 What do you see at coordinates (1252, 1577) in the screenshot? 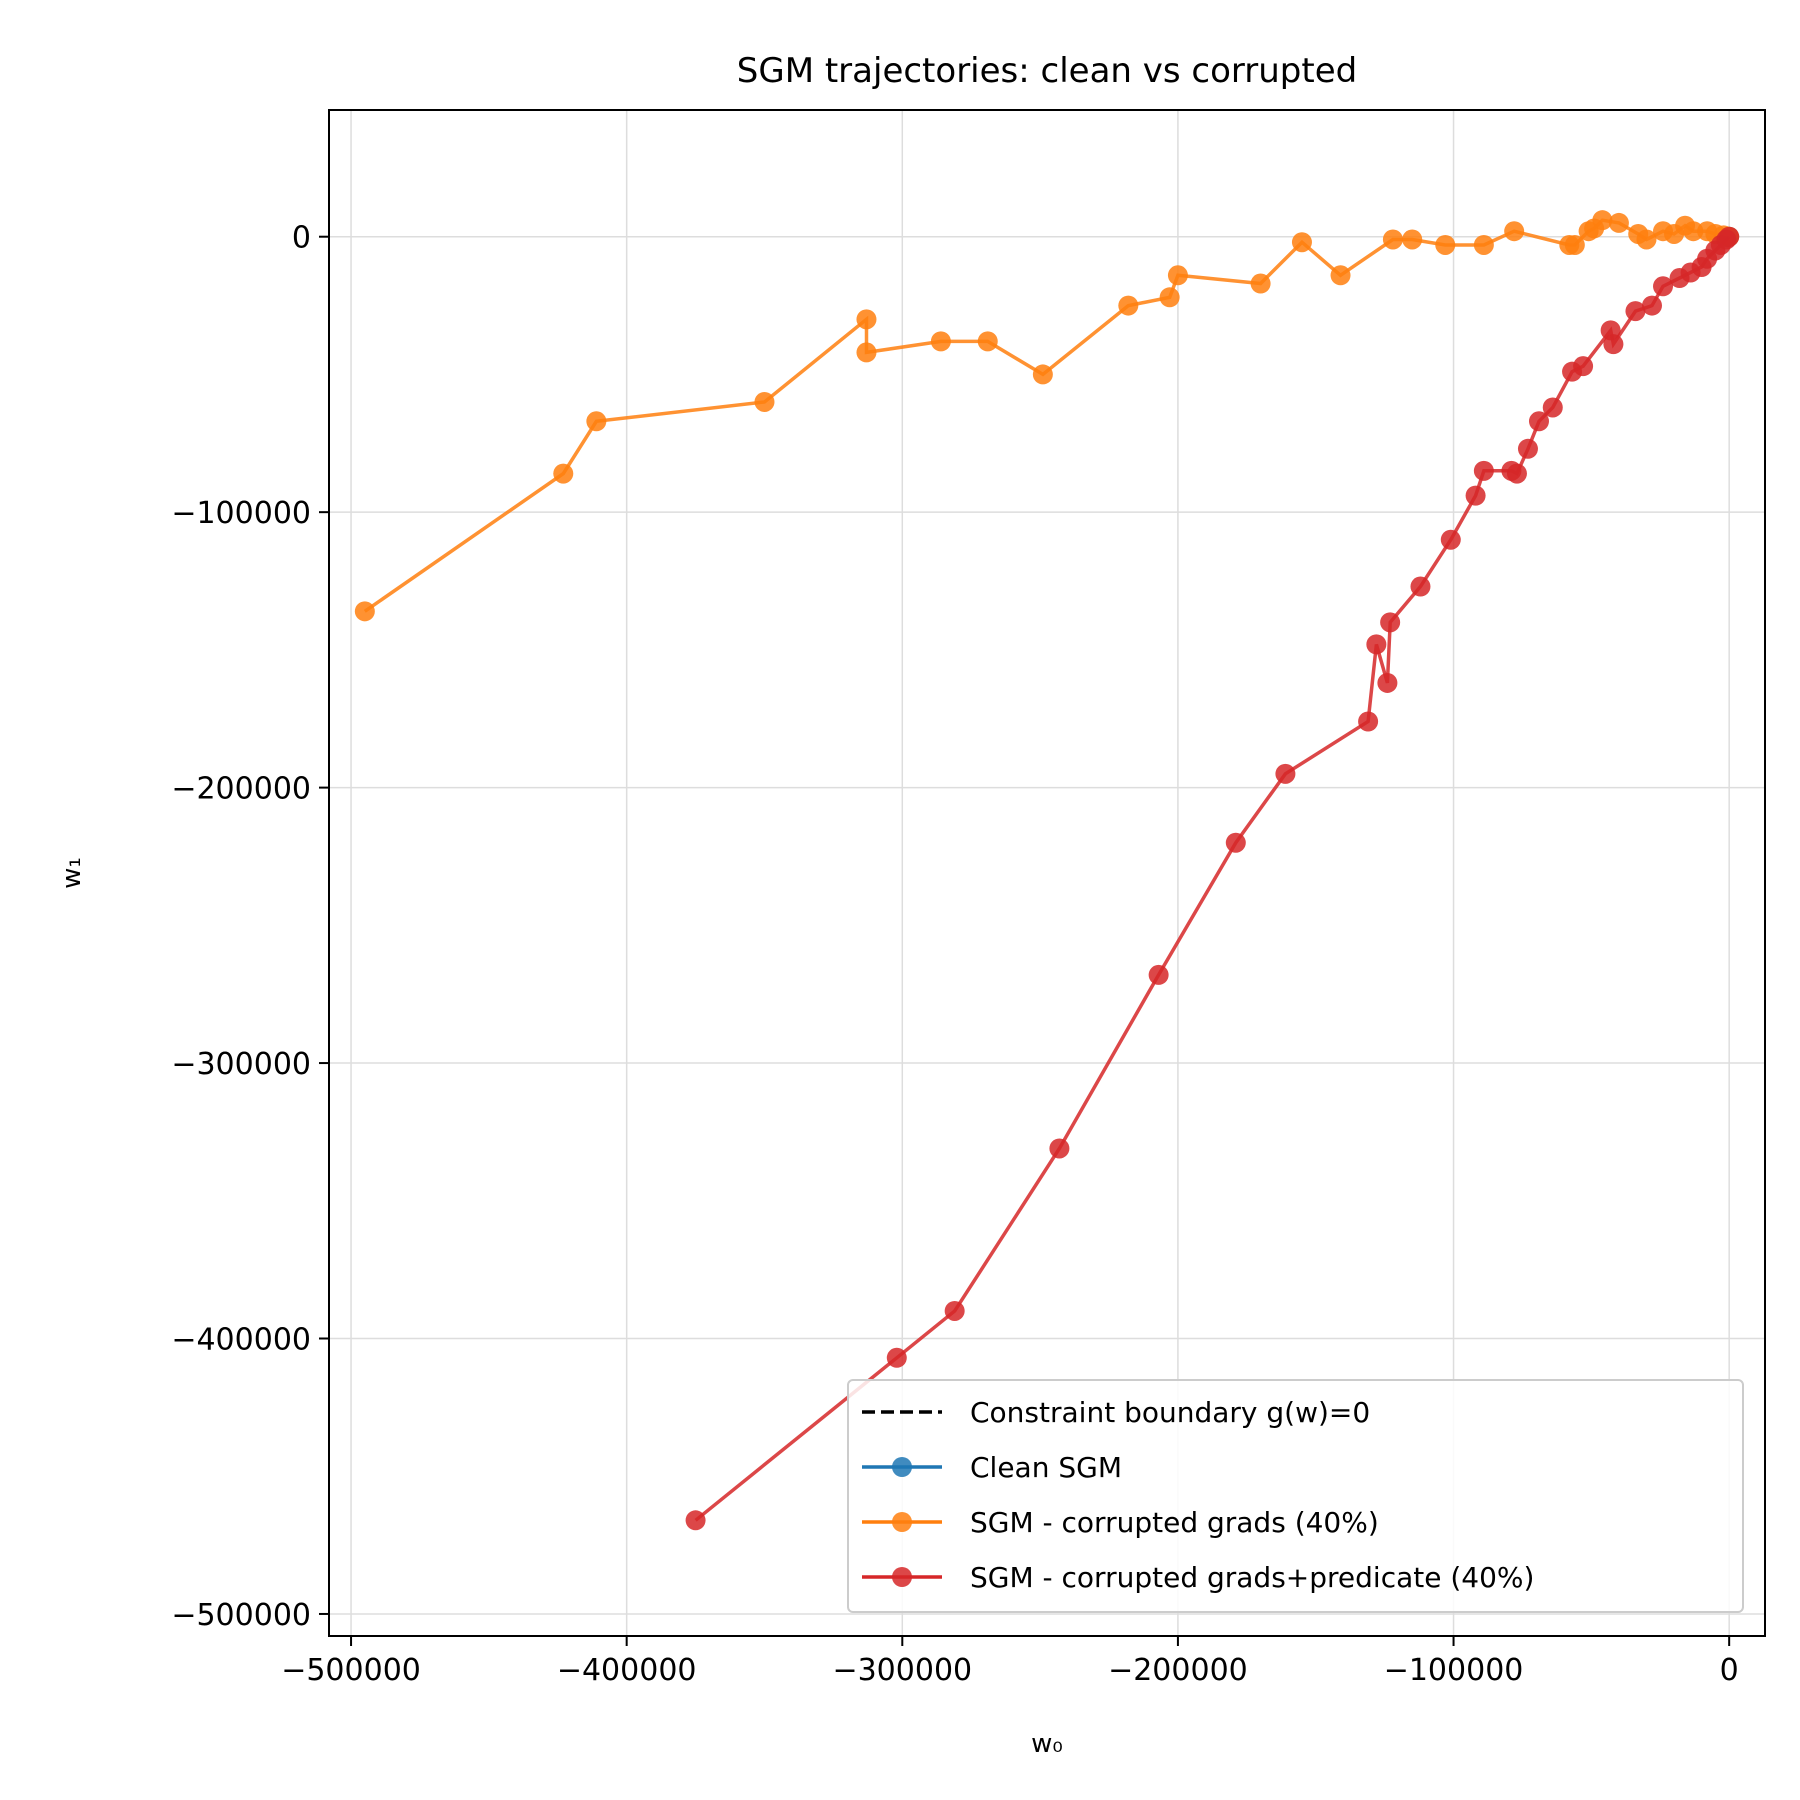
I see `legend-label: SGM - corrupted grads+predicate (40%)` at bounding box center [1252, 1577].